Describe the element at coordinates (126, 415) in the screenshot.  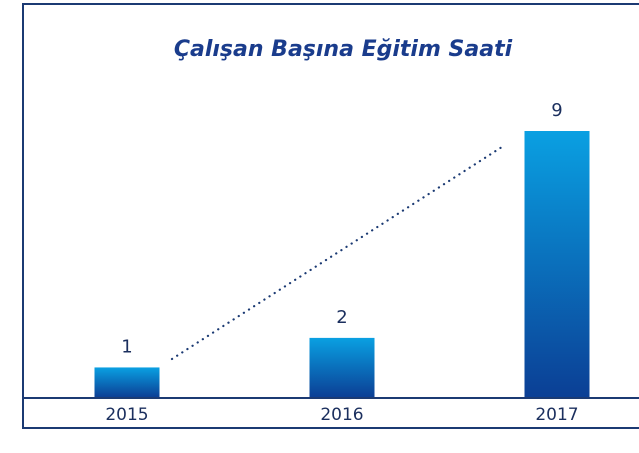
I see `x-tick-label: 2015` at that location.